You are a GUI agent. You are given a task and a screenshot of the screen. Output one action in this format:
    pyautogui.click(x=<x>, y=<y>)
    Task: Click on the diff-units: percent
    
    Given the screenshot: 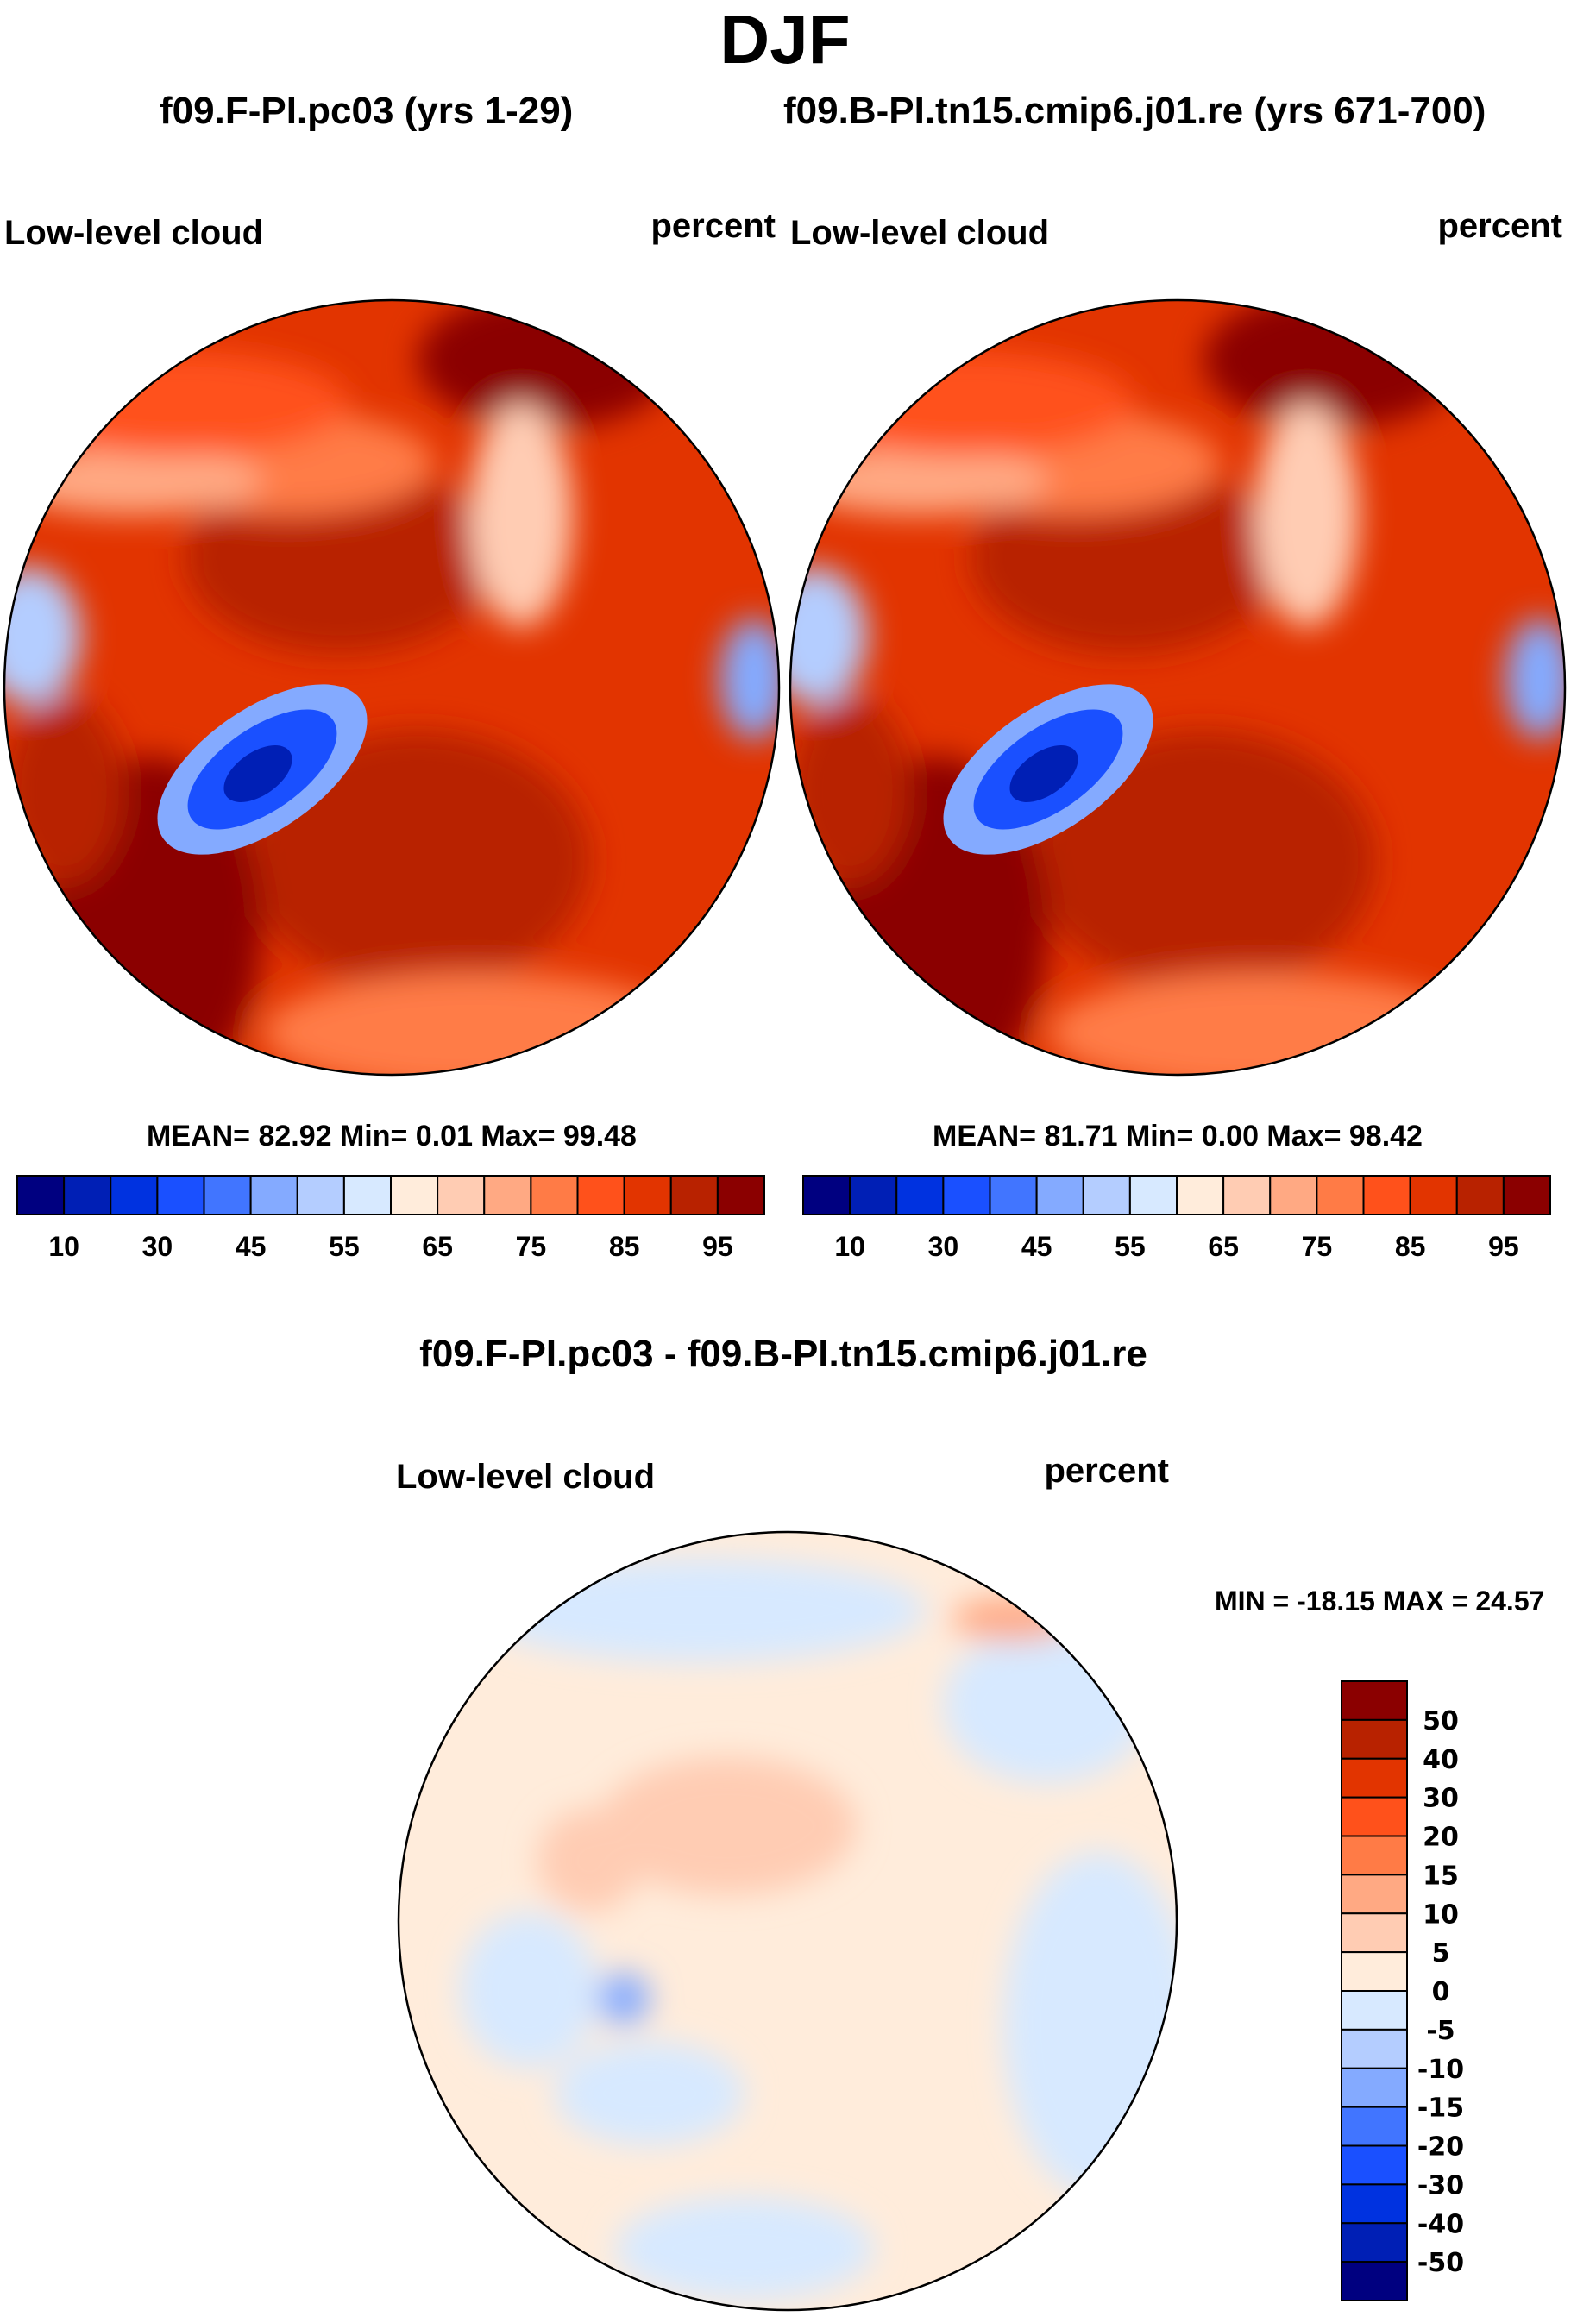 What is the action you would take?
    pyautogui.click(x=1107, y=1471)
    